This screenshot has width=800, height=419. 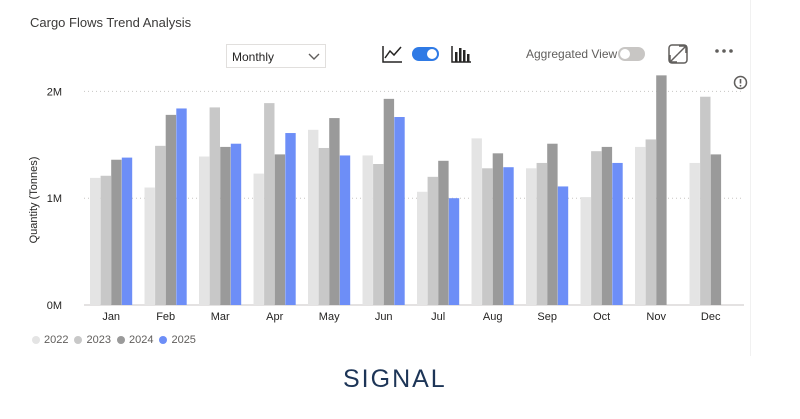 I want to click on legend-item-2022: 2022, so click(x=50, y=340).